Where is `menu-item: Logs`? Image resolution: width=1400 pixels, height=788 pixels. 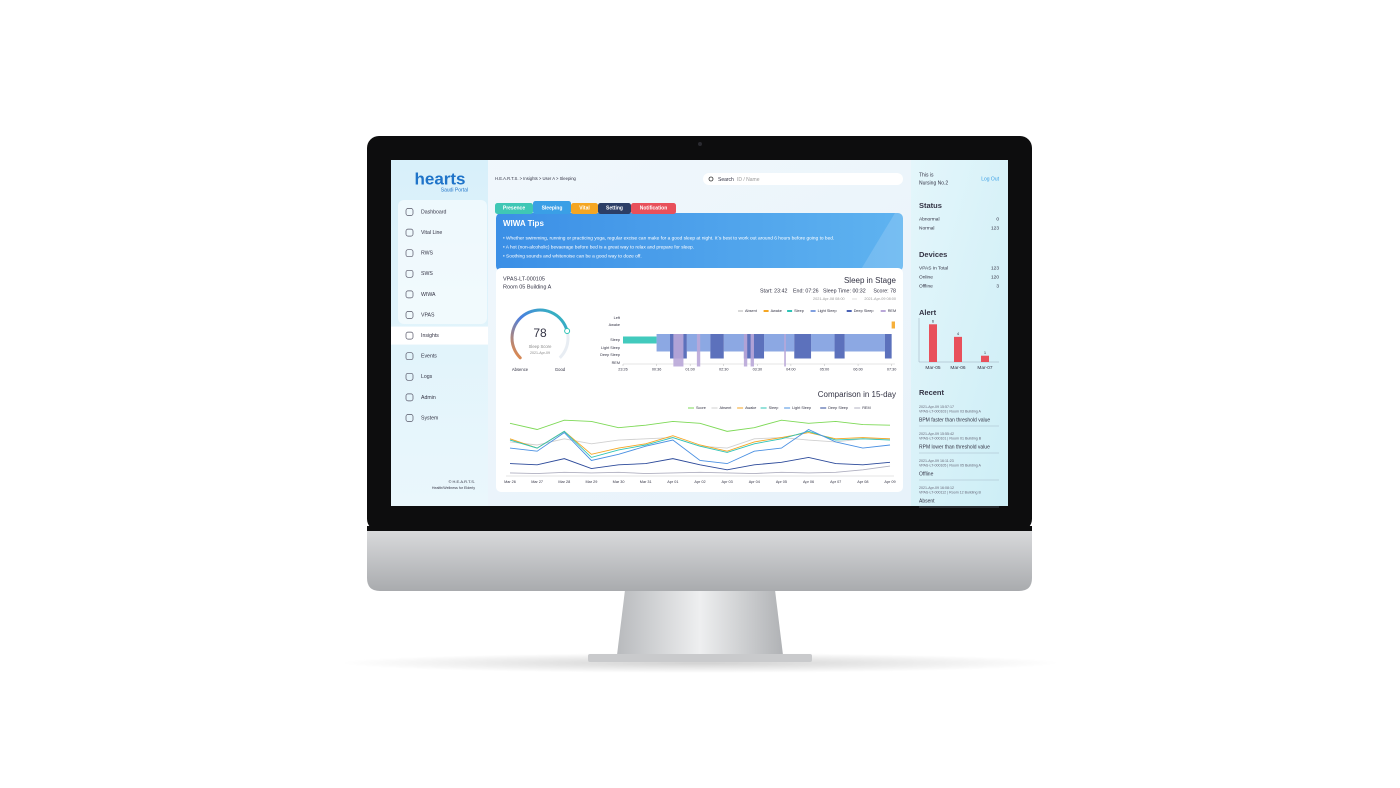 menu-item: Logs is located at coordinates (427, 377).